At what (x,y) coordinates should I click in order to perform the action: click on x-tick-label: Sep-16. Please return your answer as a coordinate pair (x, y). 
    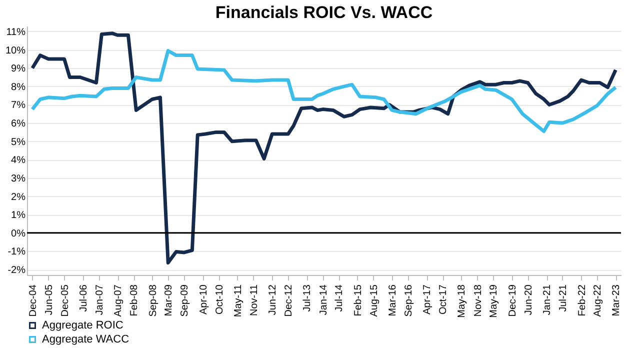
    Looking at the image, I should click on (409, 300).